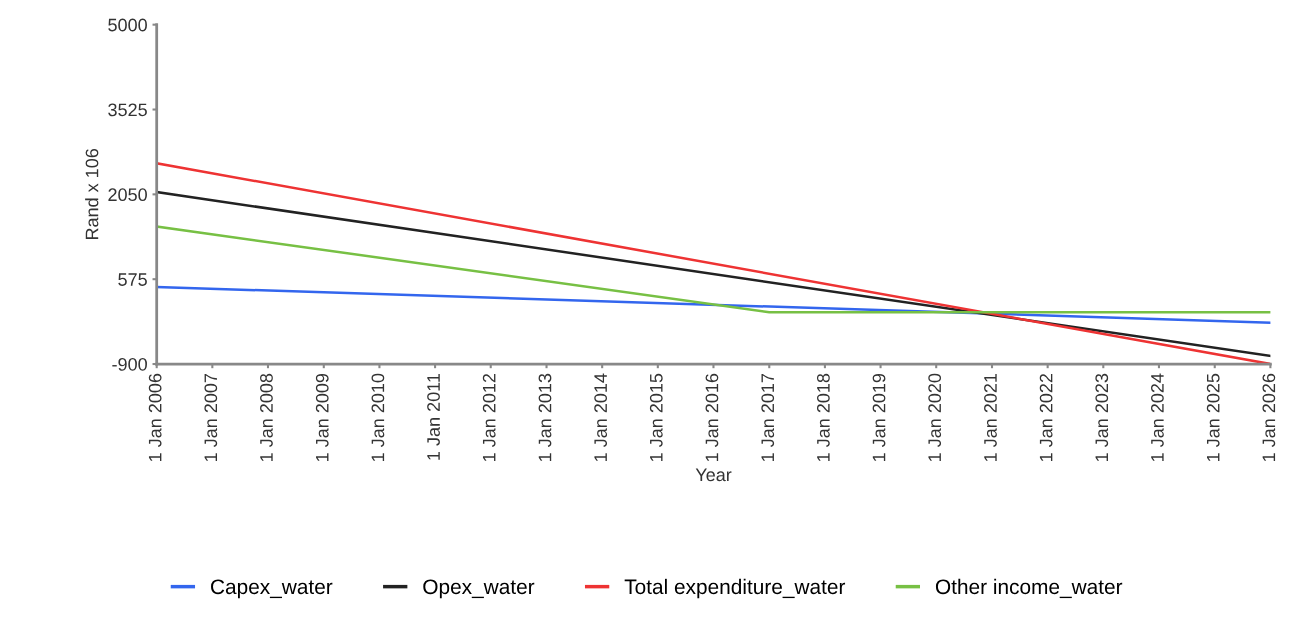 Image resolution: width=1295 pixels, height=617 pixels. Describe the element at coordinates (823, 417) in the screenshot. I see `x-tick-label: 1 Jan 2018` at that location.